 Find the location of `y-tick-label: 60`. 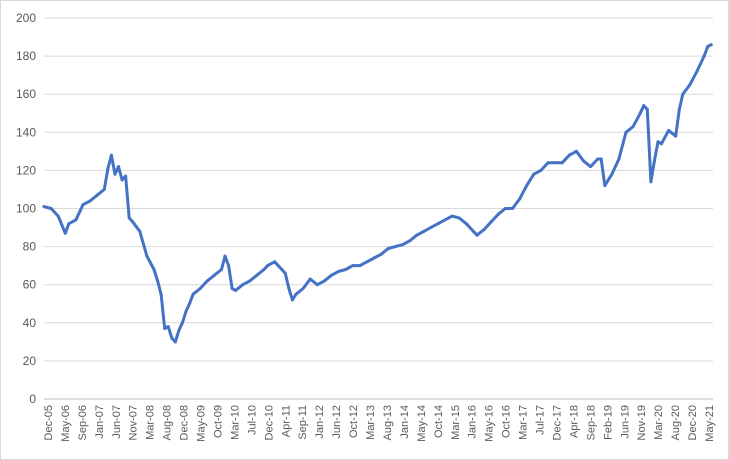

y-tick-label: 60 is located at coordinates (30, 285).